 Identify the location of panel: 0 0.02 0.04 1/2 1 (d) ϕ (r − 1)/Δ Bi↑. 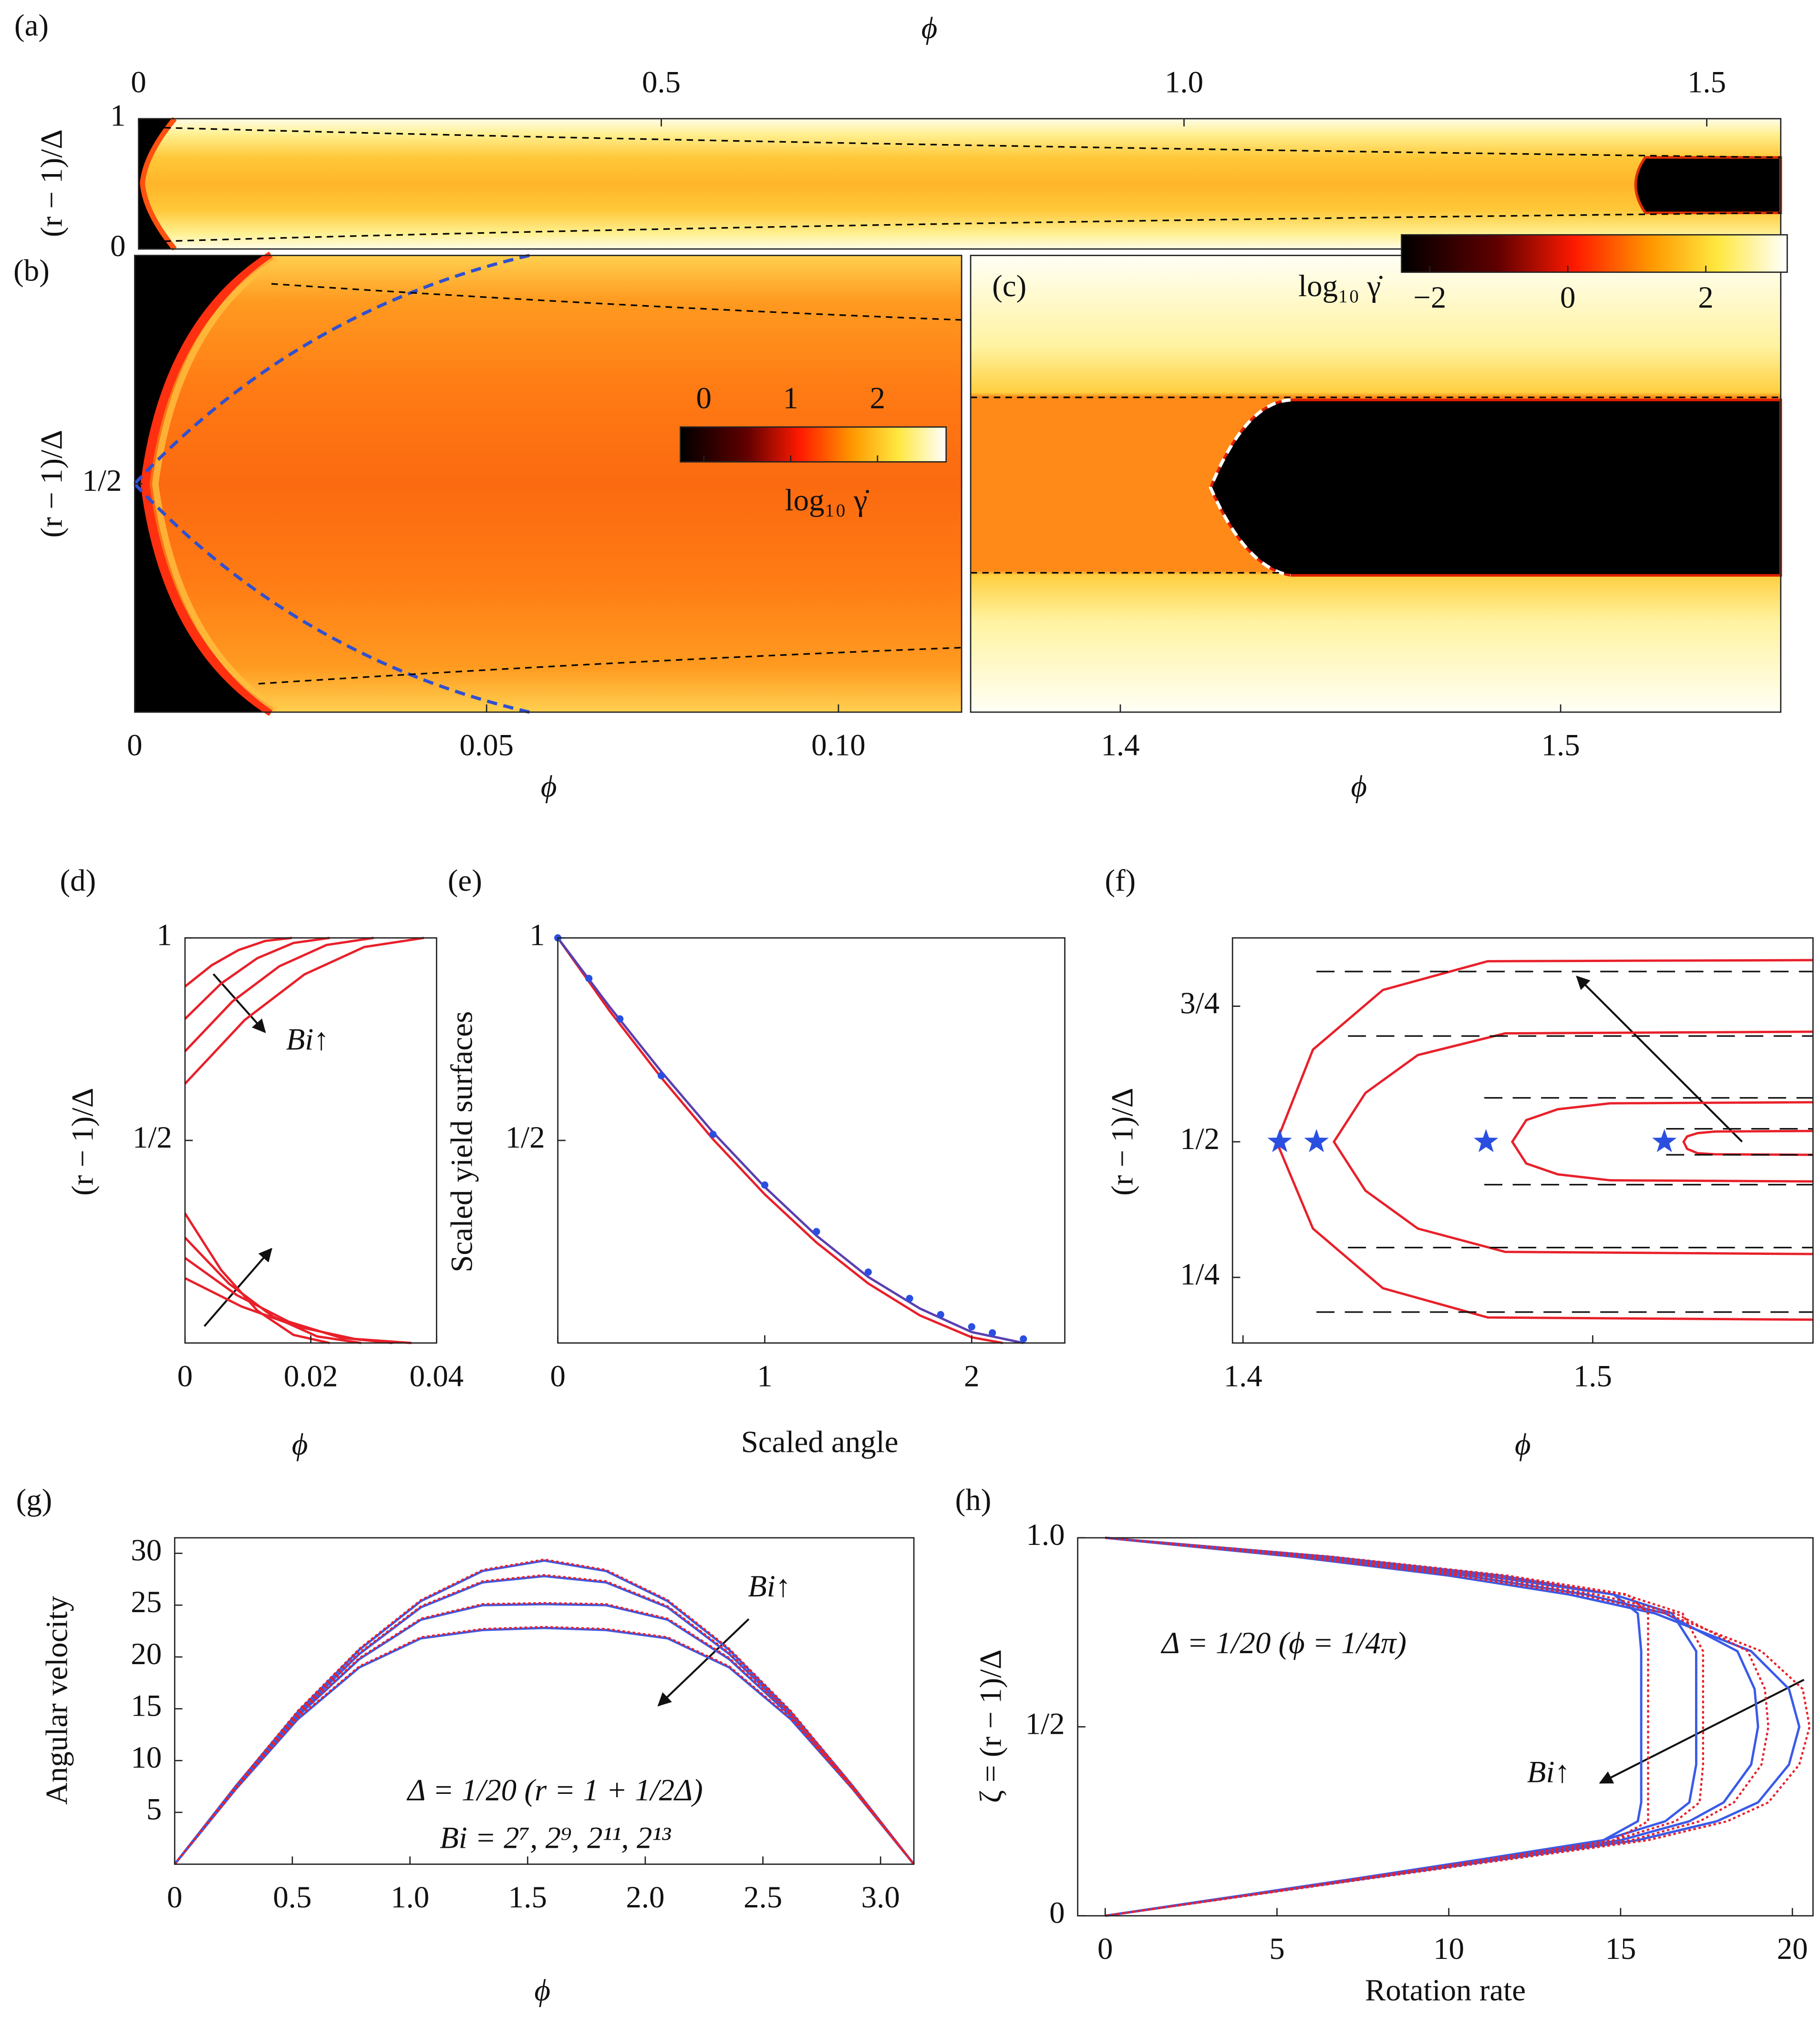
(262, 1163).